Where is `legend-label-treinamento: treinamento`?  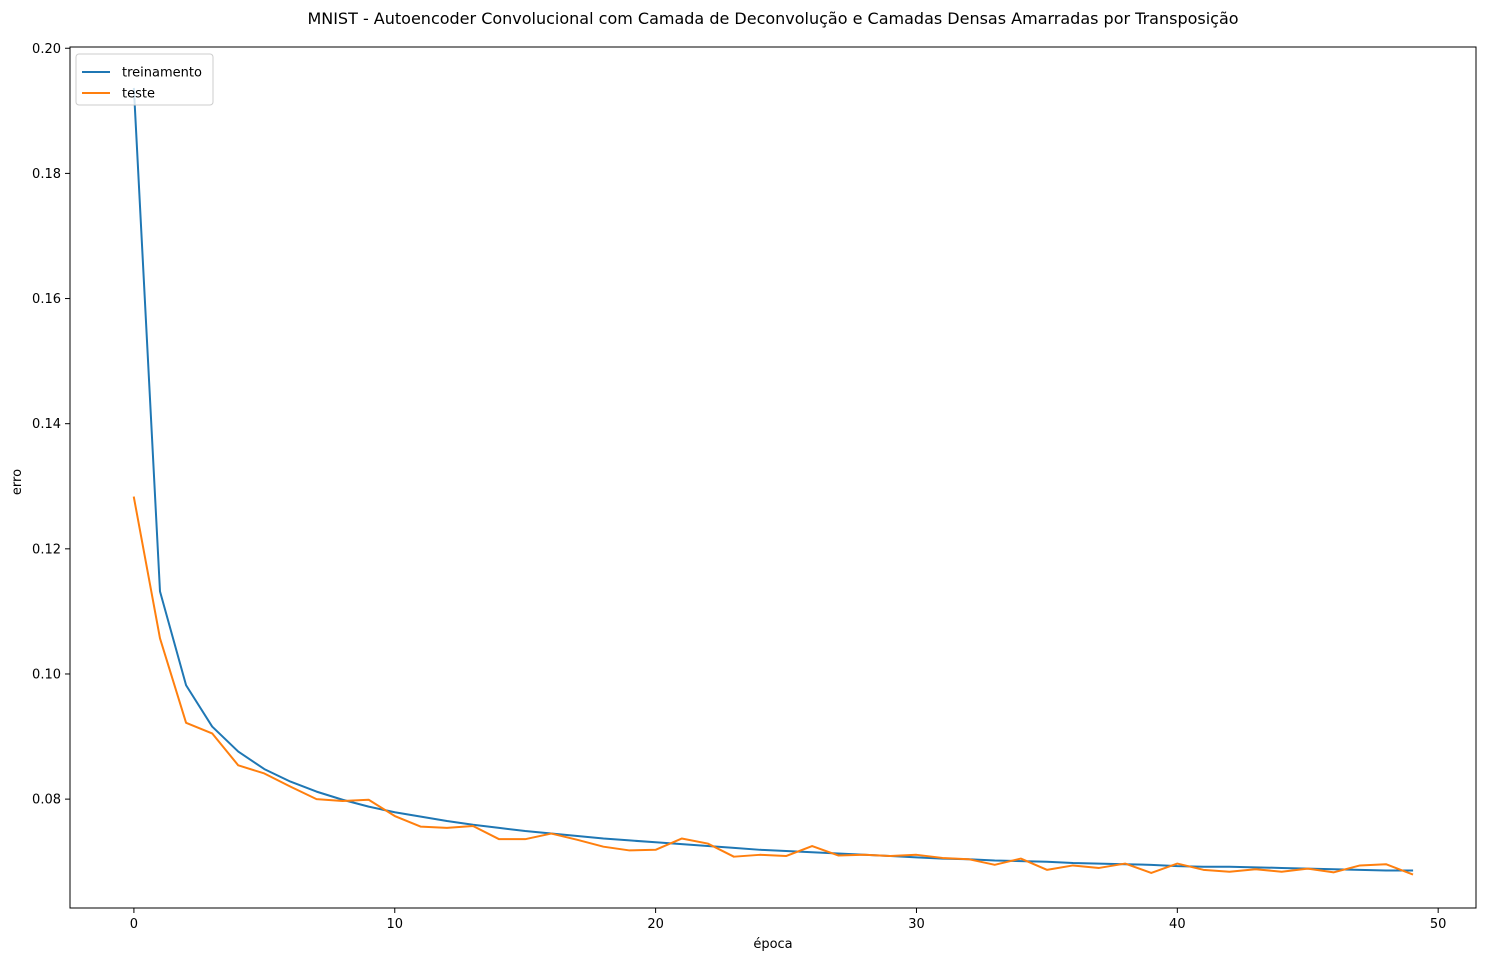
legend-label-treinamento: treinamento is located at coordinates (162, 73).